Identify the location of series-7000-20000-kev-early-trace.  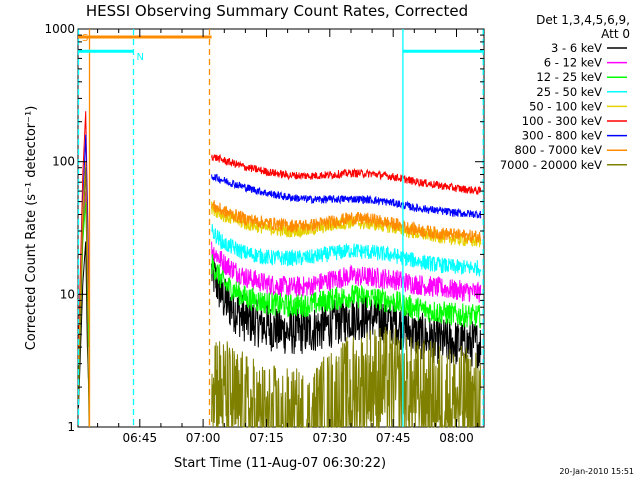
(84, 297).